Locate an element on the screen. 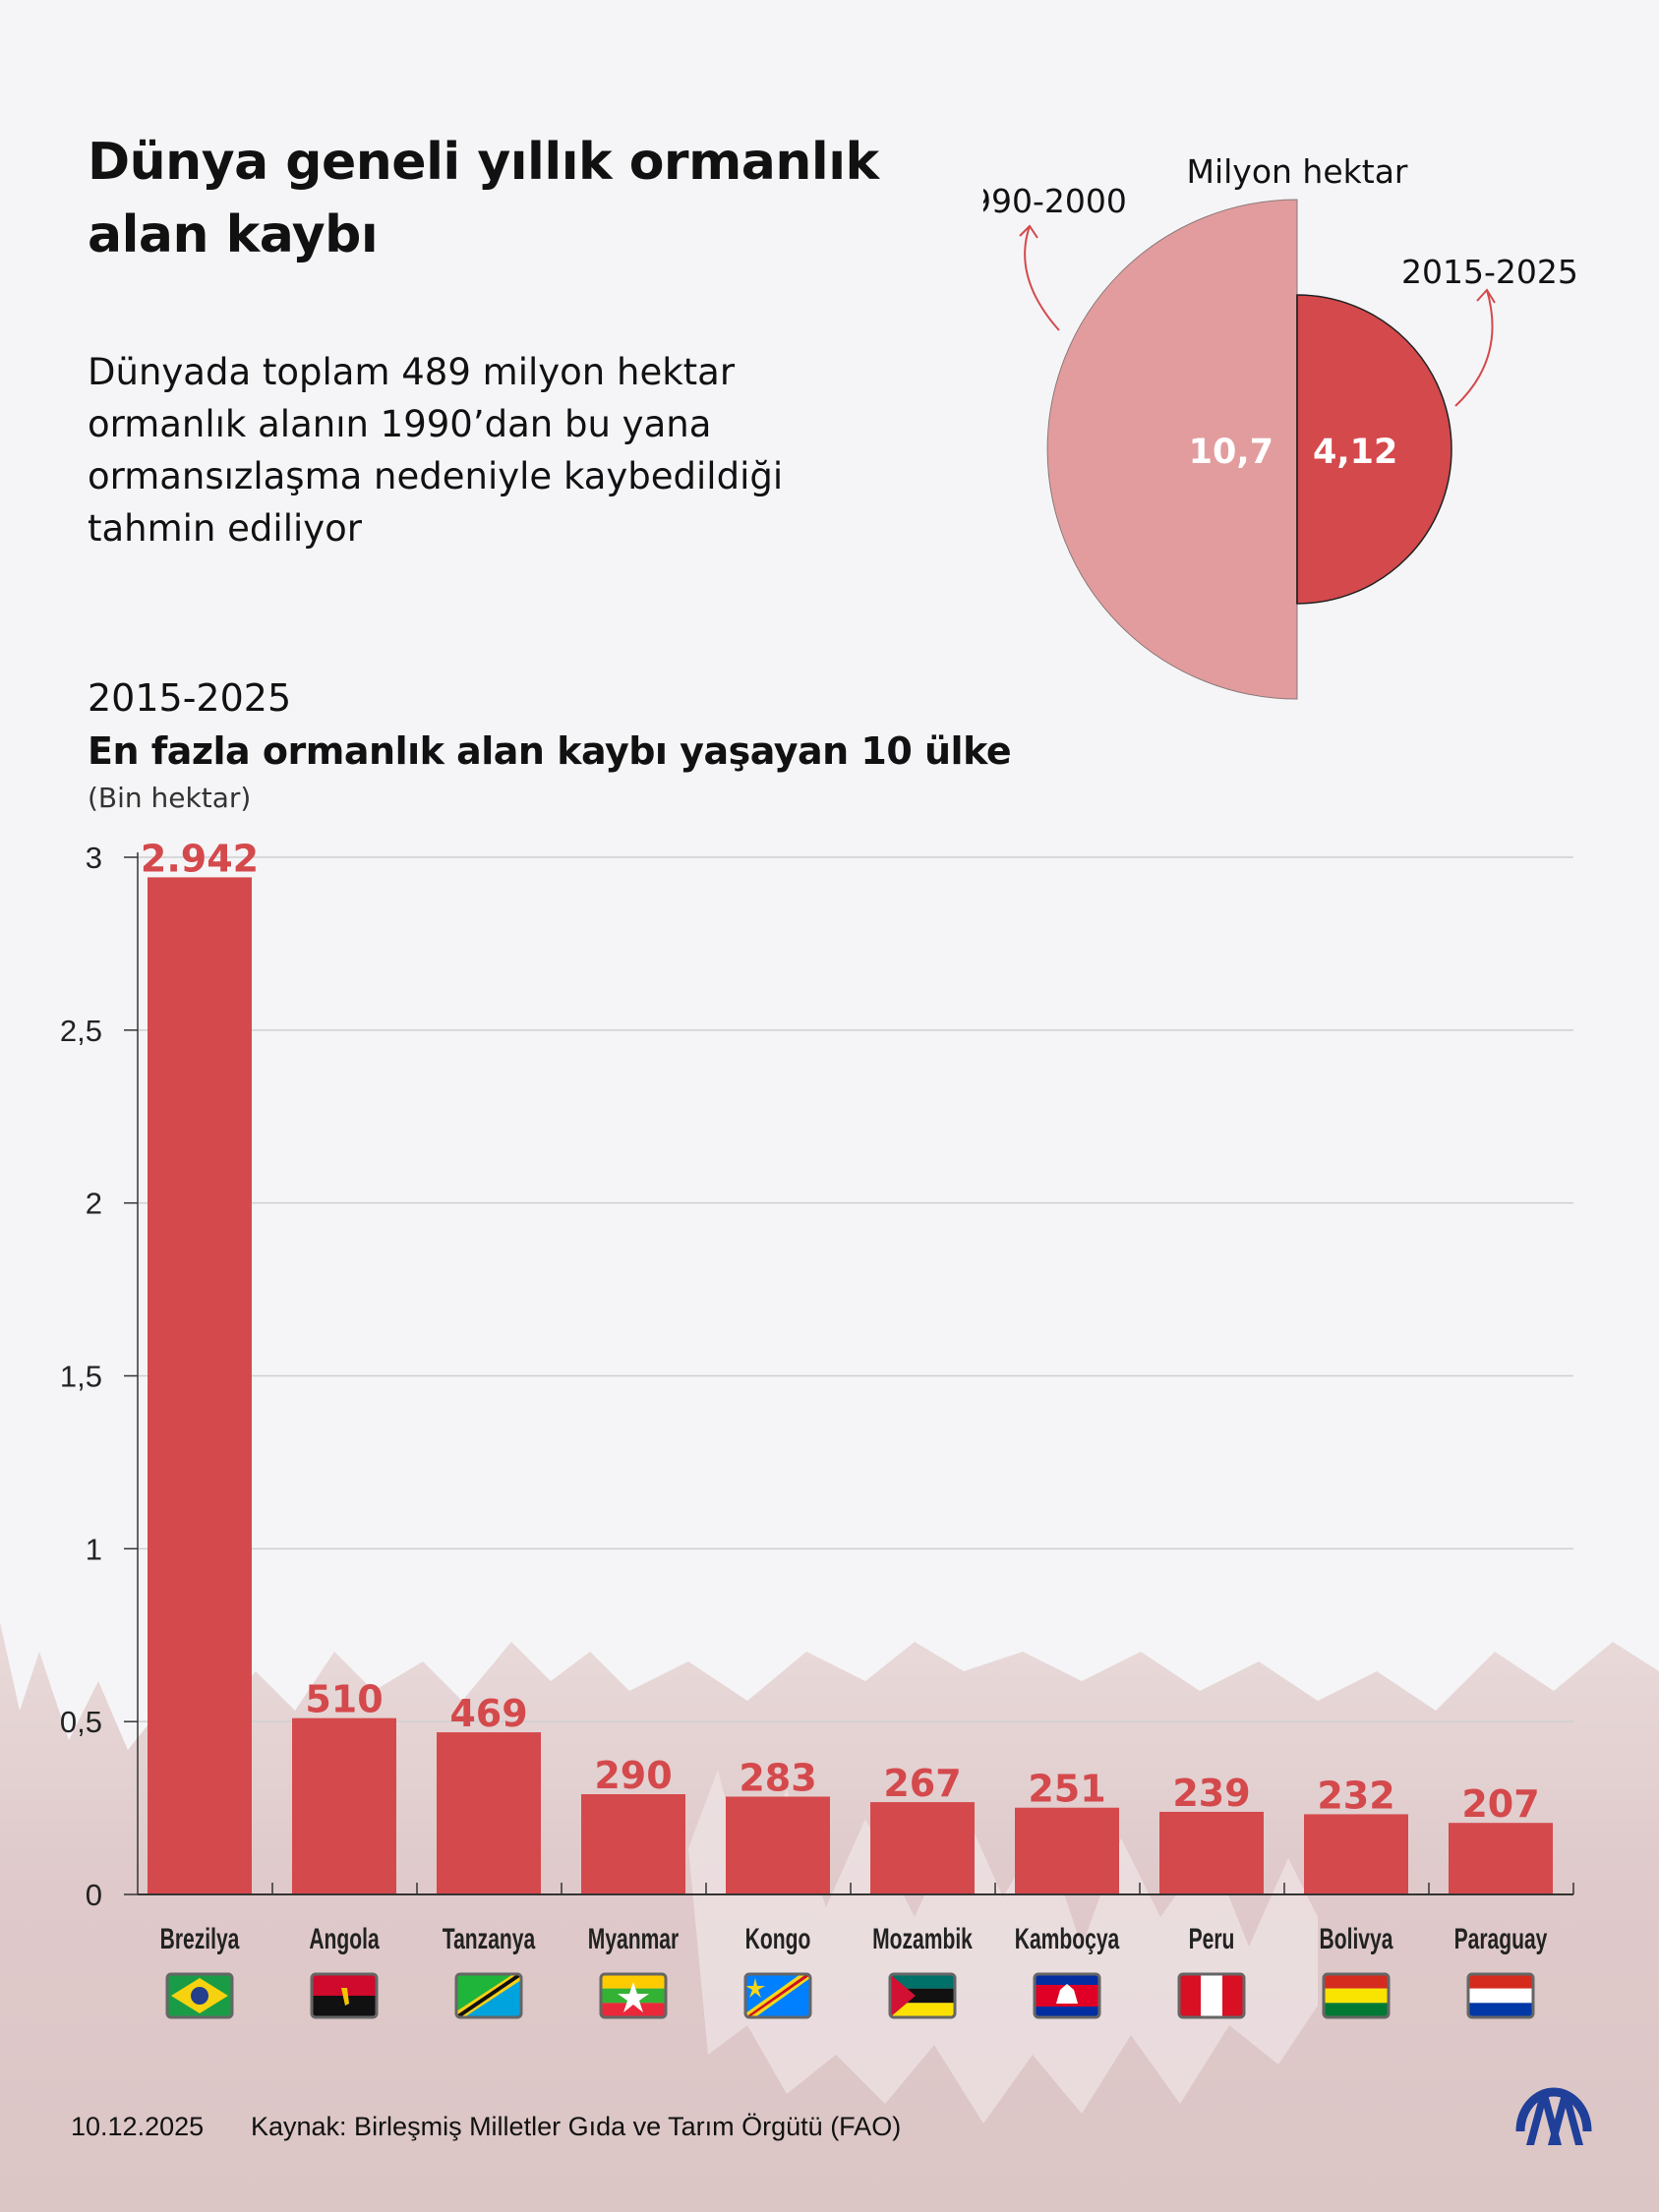 The height and width of the screenshot is (2212, 1659). country-label: Kongo is located at coordinates (778, 1940).